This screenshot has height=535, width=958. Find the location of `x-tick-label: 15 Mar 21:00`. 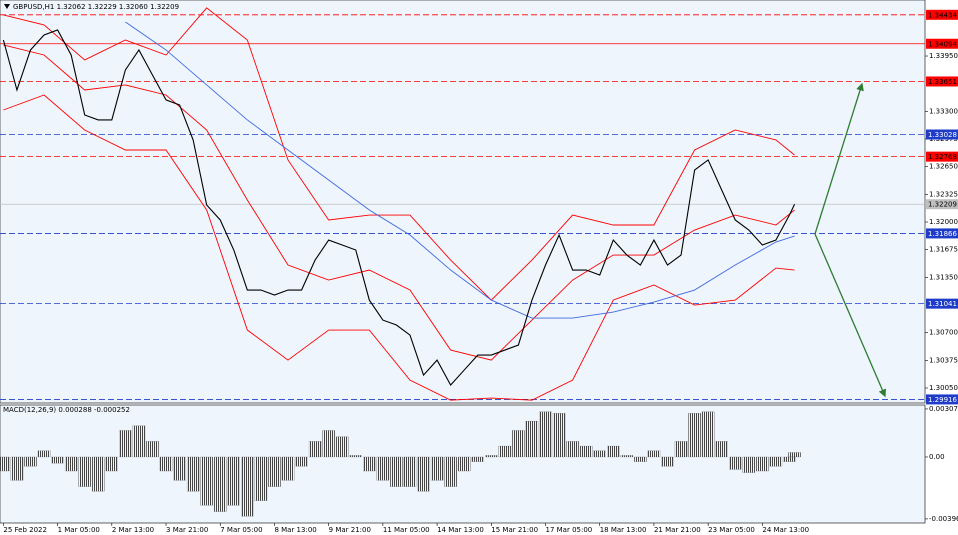

x-tick-label: 15 Mar 21:00 is located at coordinates (514, 530).